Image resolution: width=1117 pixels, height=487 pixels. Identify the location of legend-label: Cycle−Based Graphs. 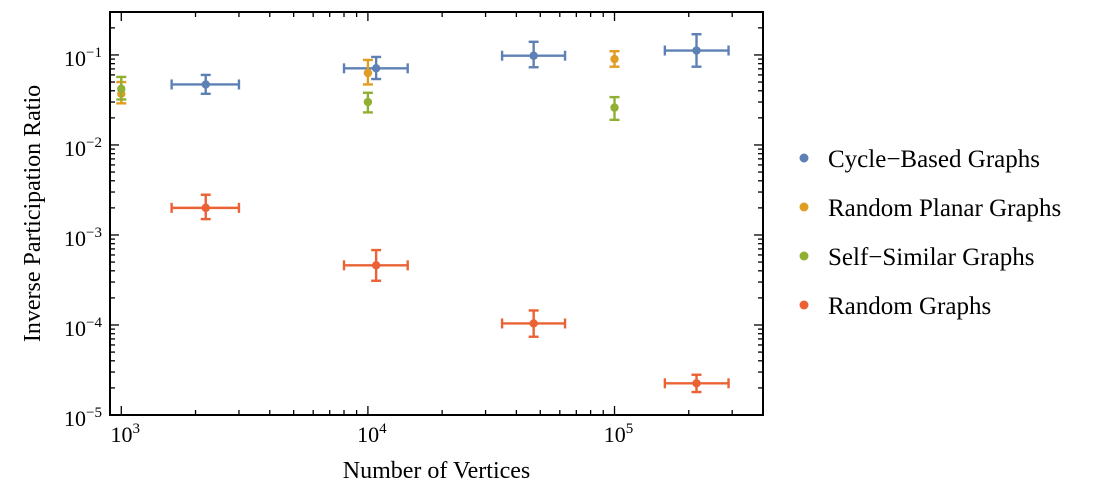
(934, 159).